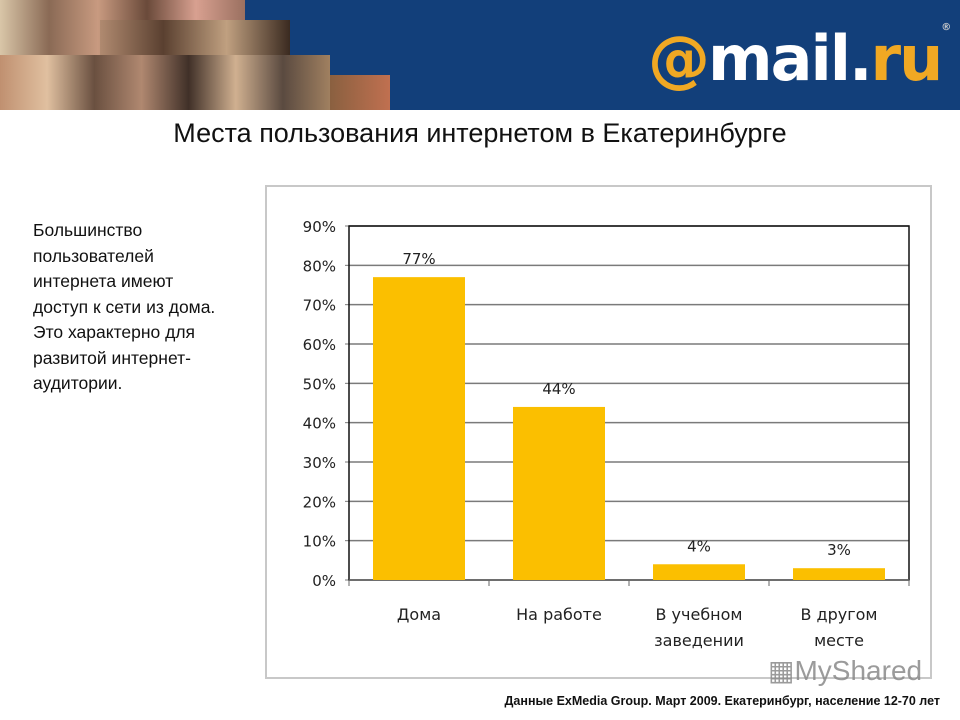 Image resolution: width=960 pixels, height=720 pixels. I want to click on y-tick-label: 50%, so click(319, 384).